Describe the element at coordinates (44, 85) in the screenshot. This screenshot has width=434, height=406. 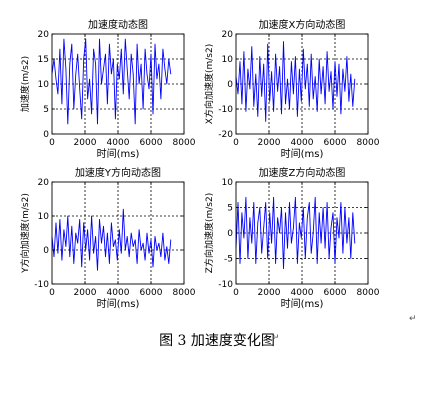
I see `y-tick-label: 10` at that location.